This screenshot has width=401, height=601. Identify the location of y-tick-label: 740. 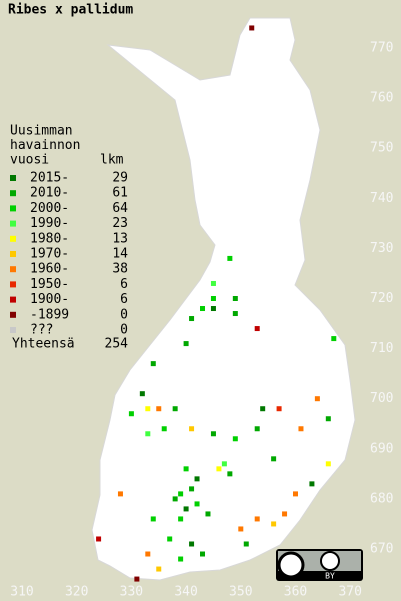
(381, 198).